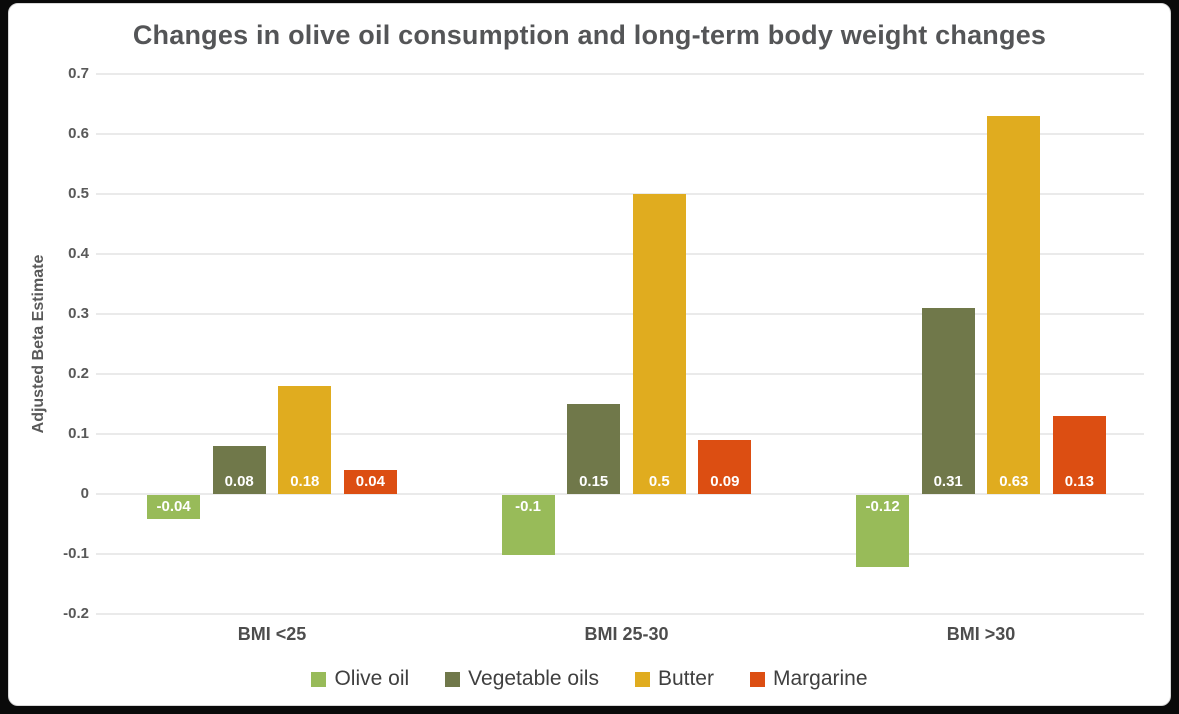 Image resolution: width=1179 pixels, height=714 pixels. Describe the element at coordinates (948, 481) in the screenshot. I see `bar-value-label: 0.31` at that location.